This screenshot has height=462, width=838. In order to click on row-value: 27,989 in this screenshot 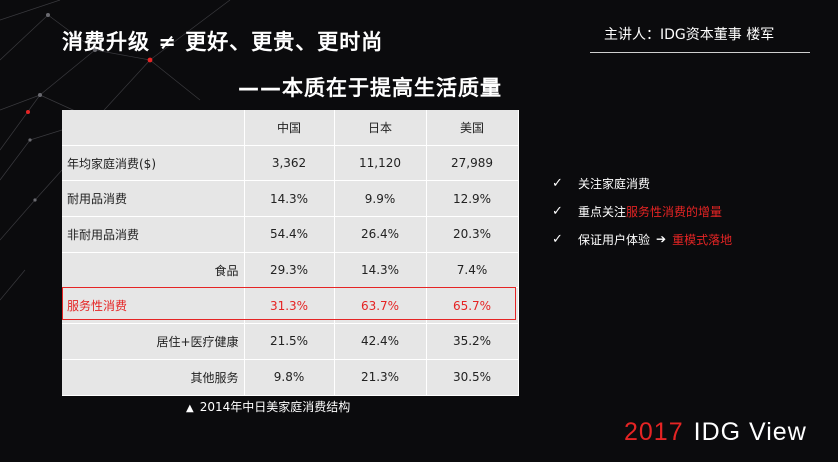, I will do `click(472, 163)`.